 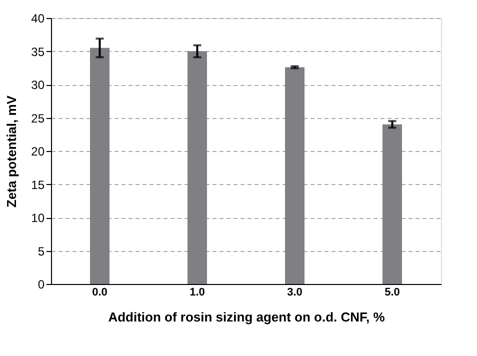 What do you see at coordinates (41, 285) in the screenshot?
I see `y-tick-label: 0` at bounding box center [41, 285].